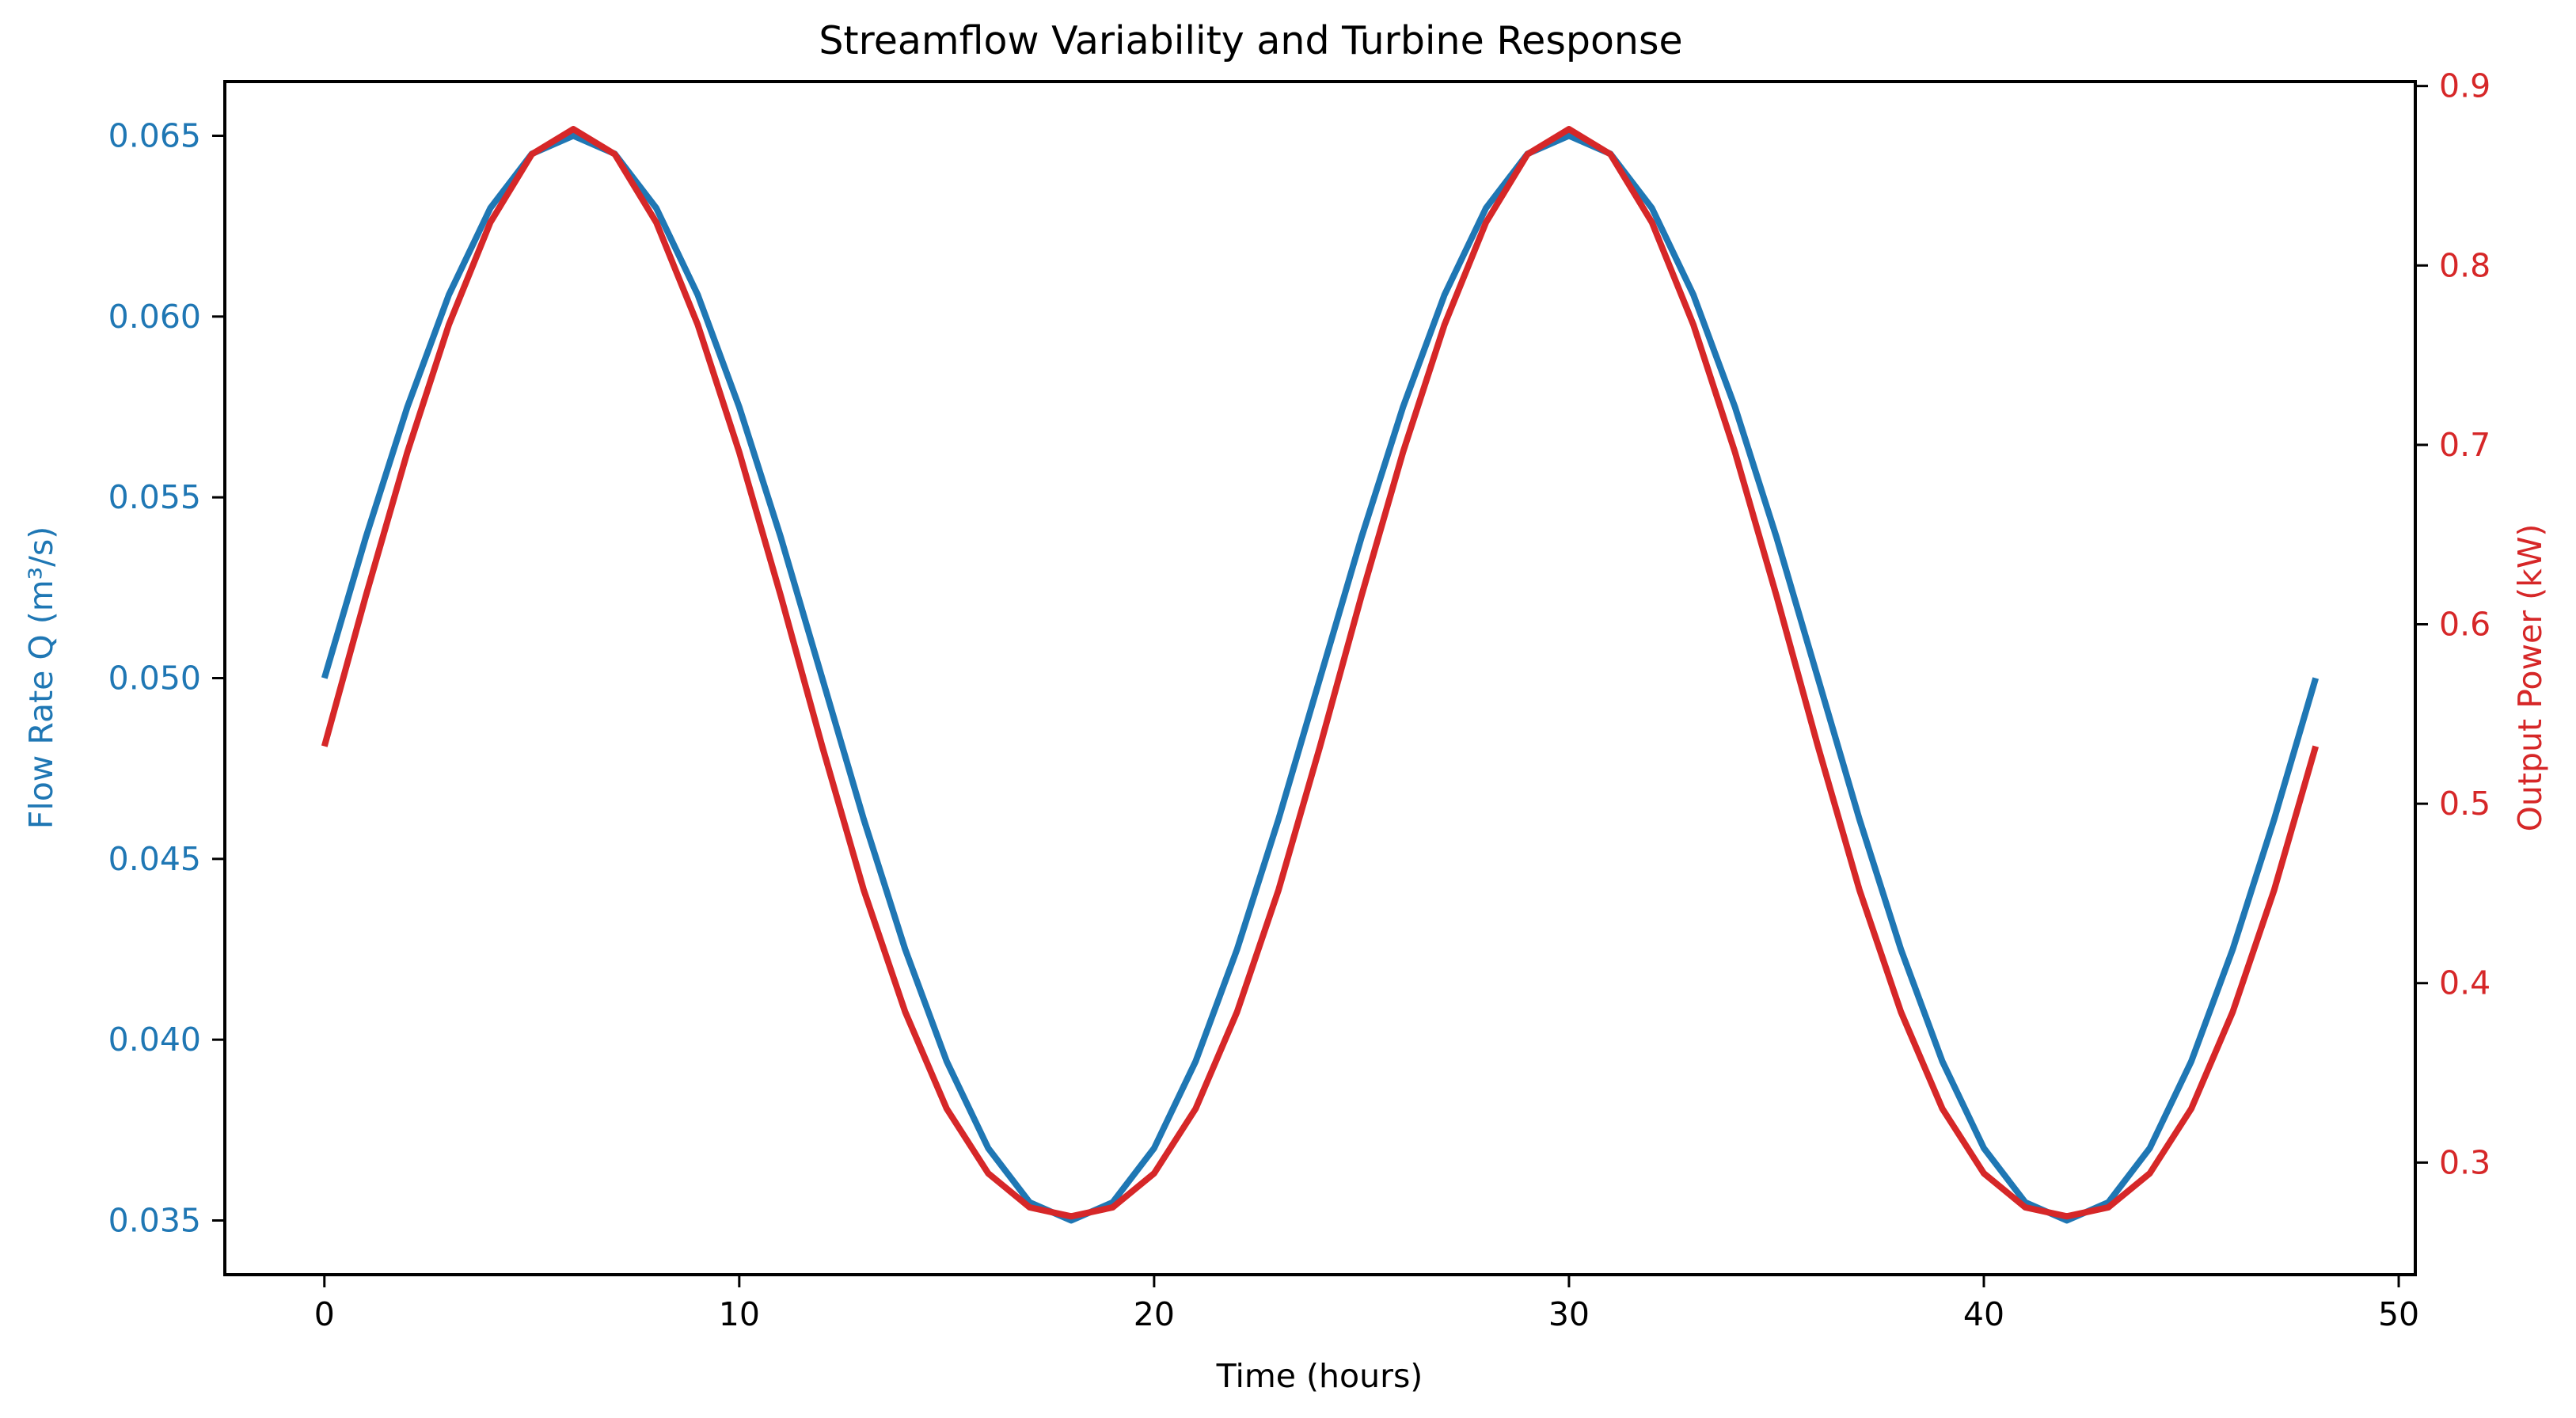 The width and height of the screenshot is (2576, 1418). I want to click on right-y-tick-label: 0.5, so click(2465, 804).